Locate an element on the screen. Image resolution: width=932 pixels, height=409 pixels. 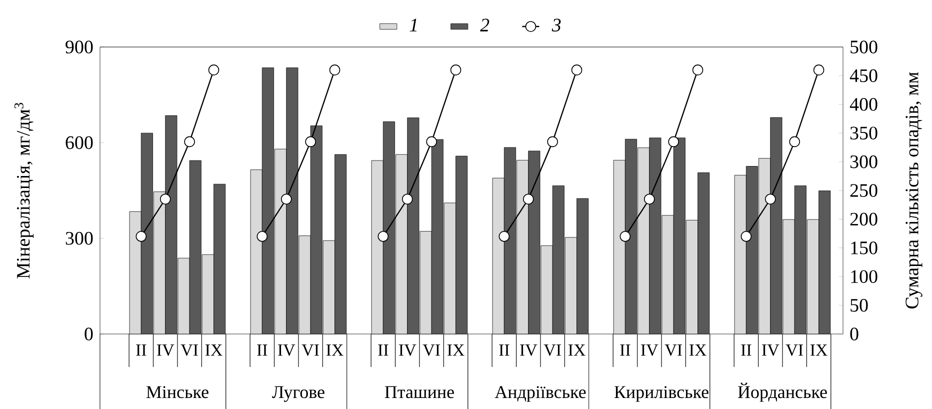
y-tick-label: 900 is located at coordinates (79, 47).